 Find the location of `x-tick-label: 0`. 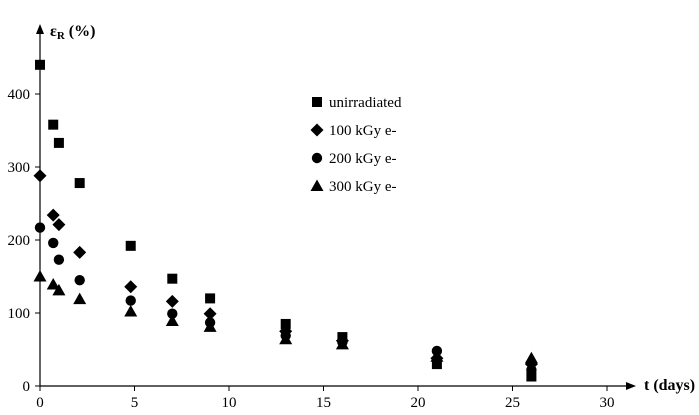

x-tick-label: 0 is located at coordinates (40, 403).